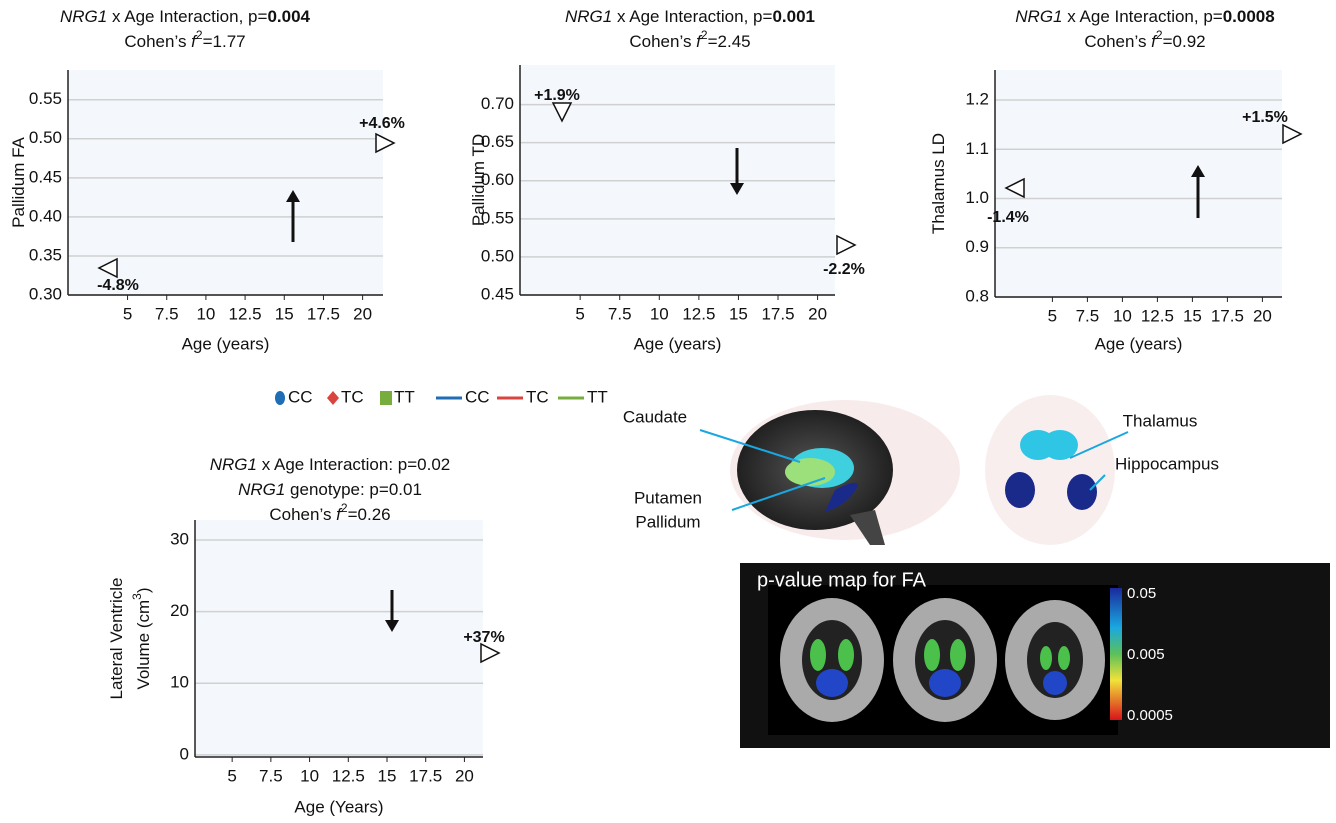 This screenshot has width=1336, height=823. I want to click on y-axis-label: Lateral Ventricle, so click(116, 639).